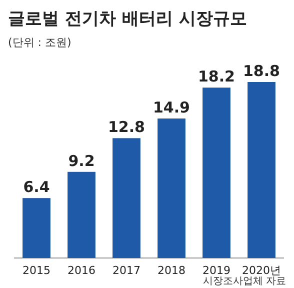 The image size is (294, 288). What do you see at coordinates (127, 127) in the screenshot?
I see `data-label: 12.8` at bounding box center [127, 127].